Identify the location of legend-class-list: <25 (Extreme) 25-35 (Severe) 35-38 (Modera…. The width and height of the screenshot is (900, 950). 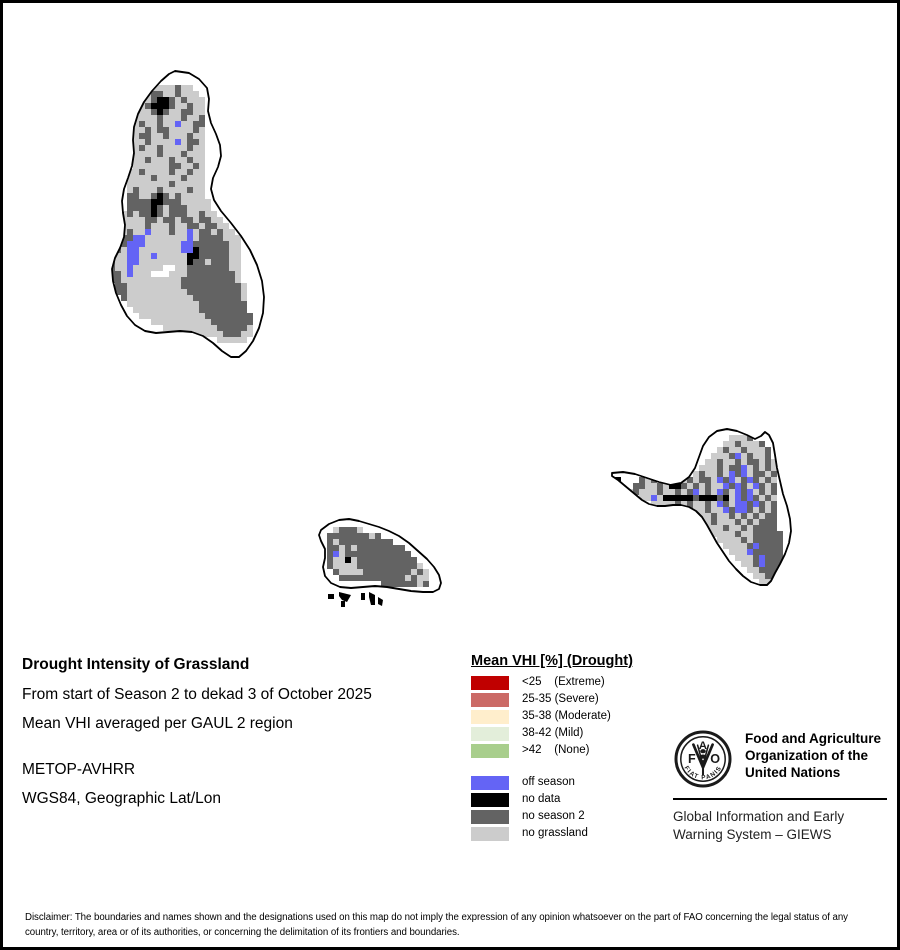
(571, 717).